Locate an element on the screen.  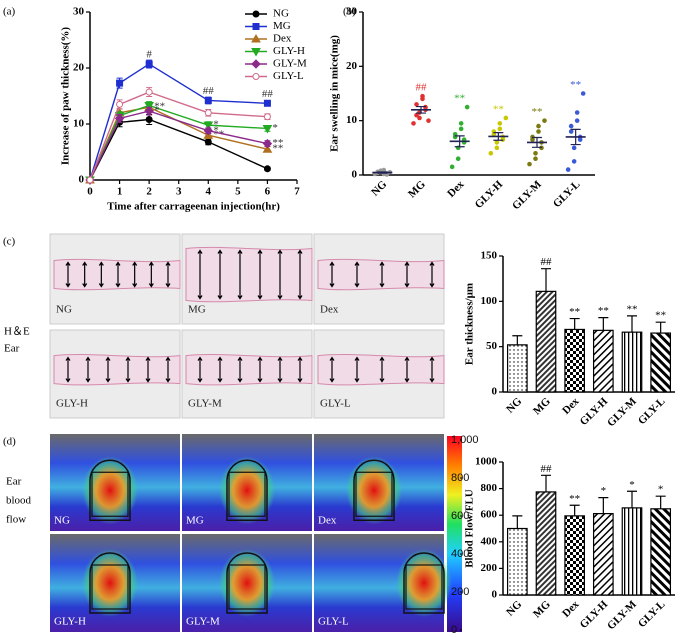
colorbar-label: 0 is located at coordinates (454, 630).